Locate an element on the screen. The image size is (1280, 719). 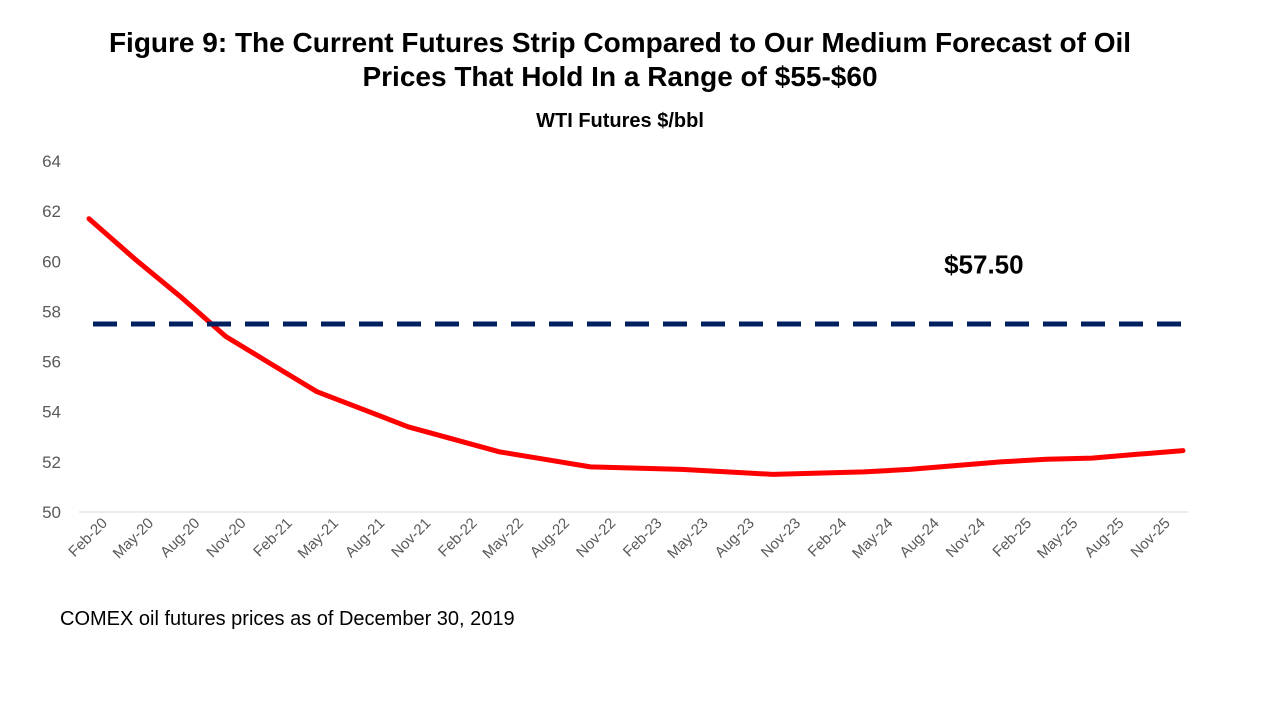
x-tick-label: Aug-23 is located at coordinates (735, 538).